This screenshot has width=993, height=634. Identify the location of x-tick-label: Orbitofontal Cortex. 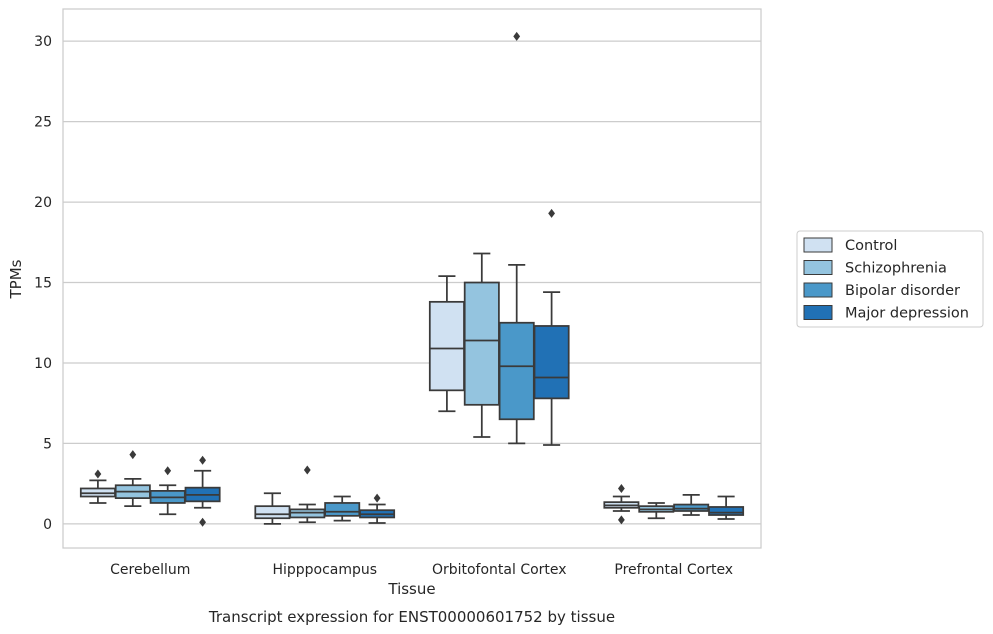
(499, 570).